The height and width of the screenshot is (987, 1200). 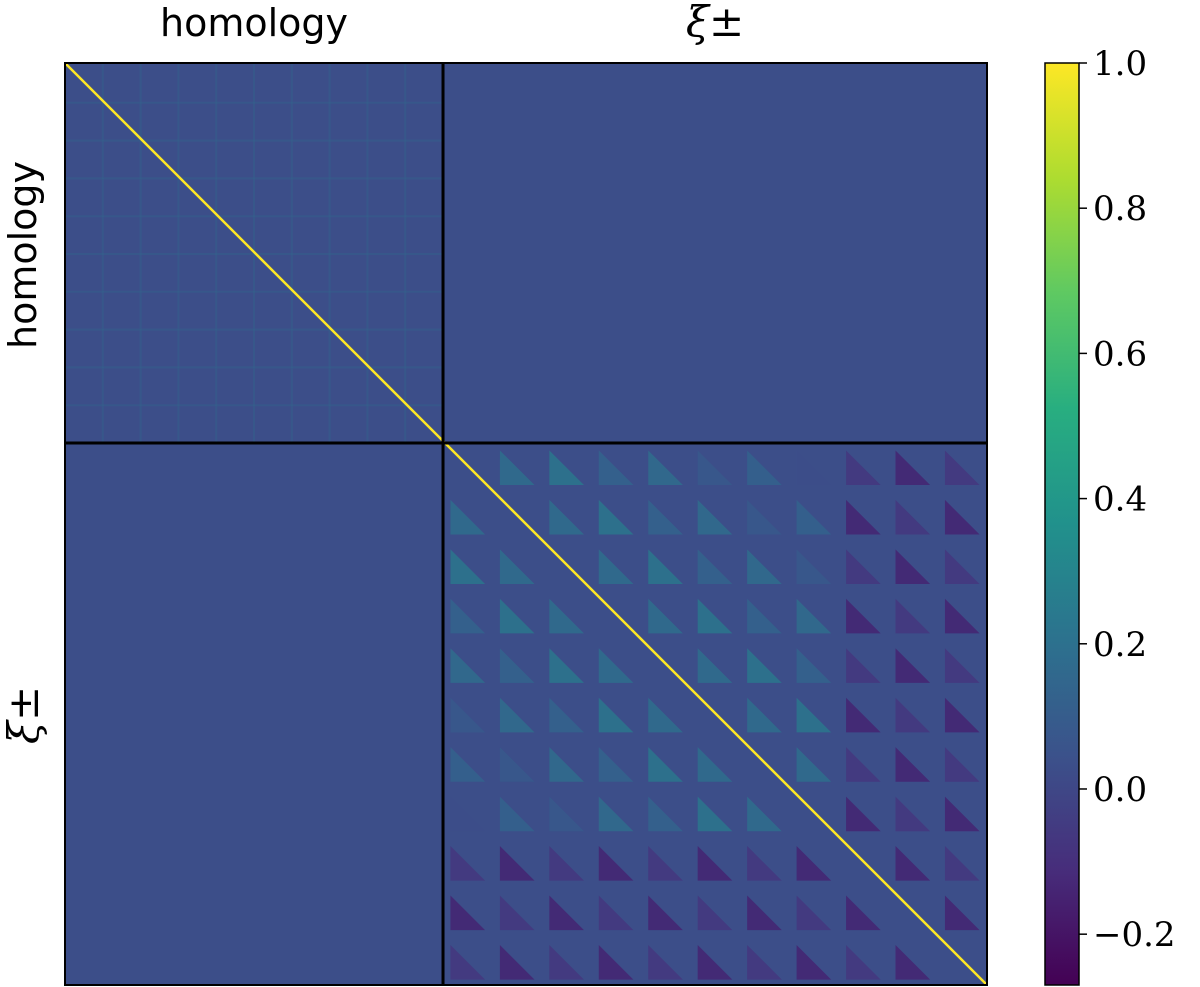 What do you see at coordinates (1120, 209) in the screenshot?
I see `colorbar-tick-label: 0.8` at bounding box center [1120, 209].